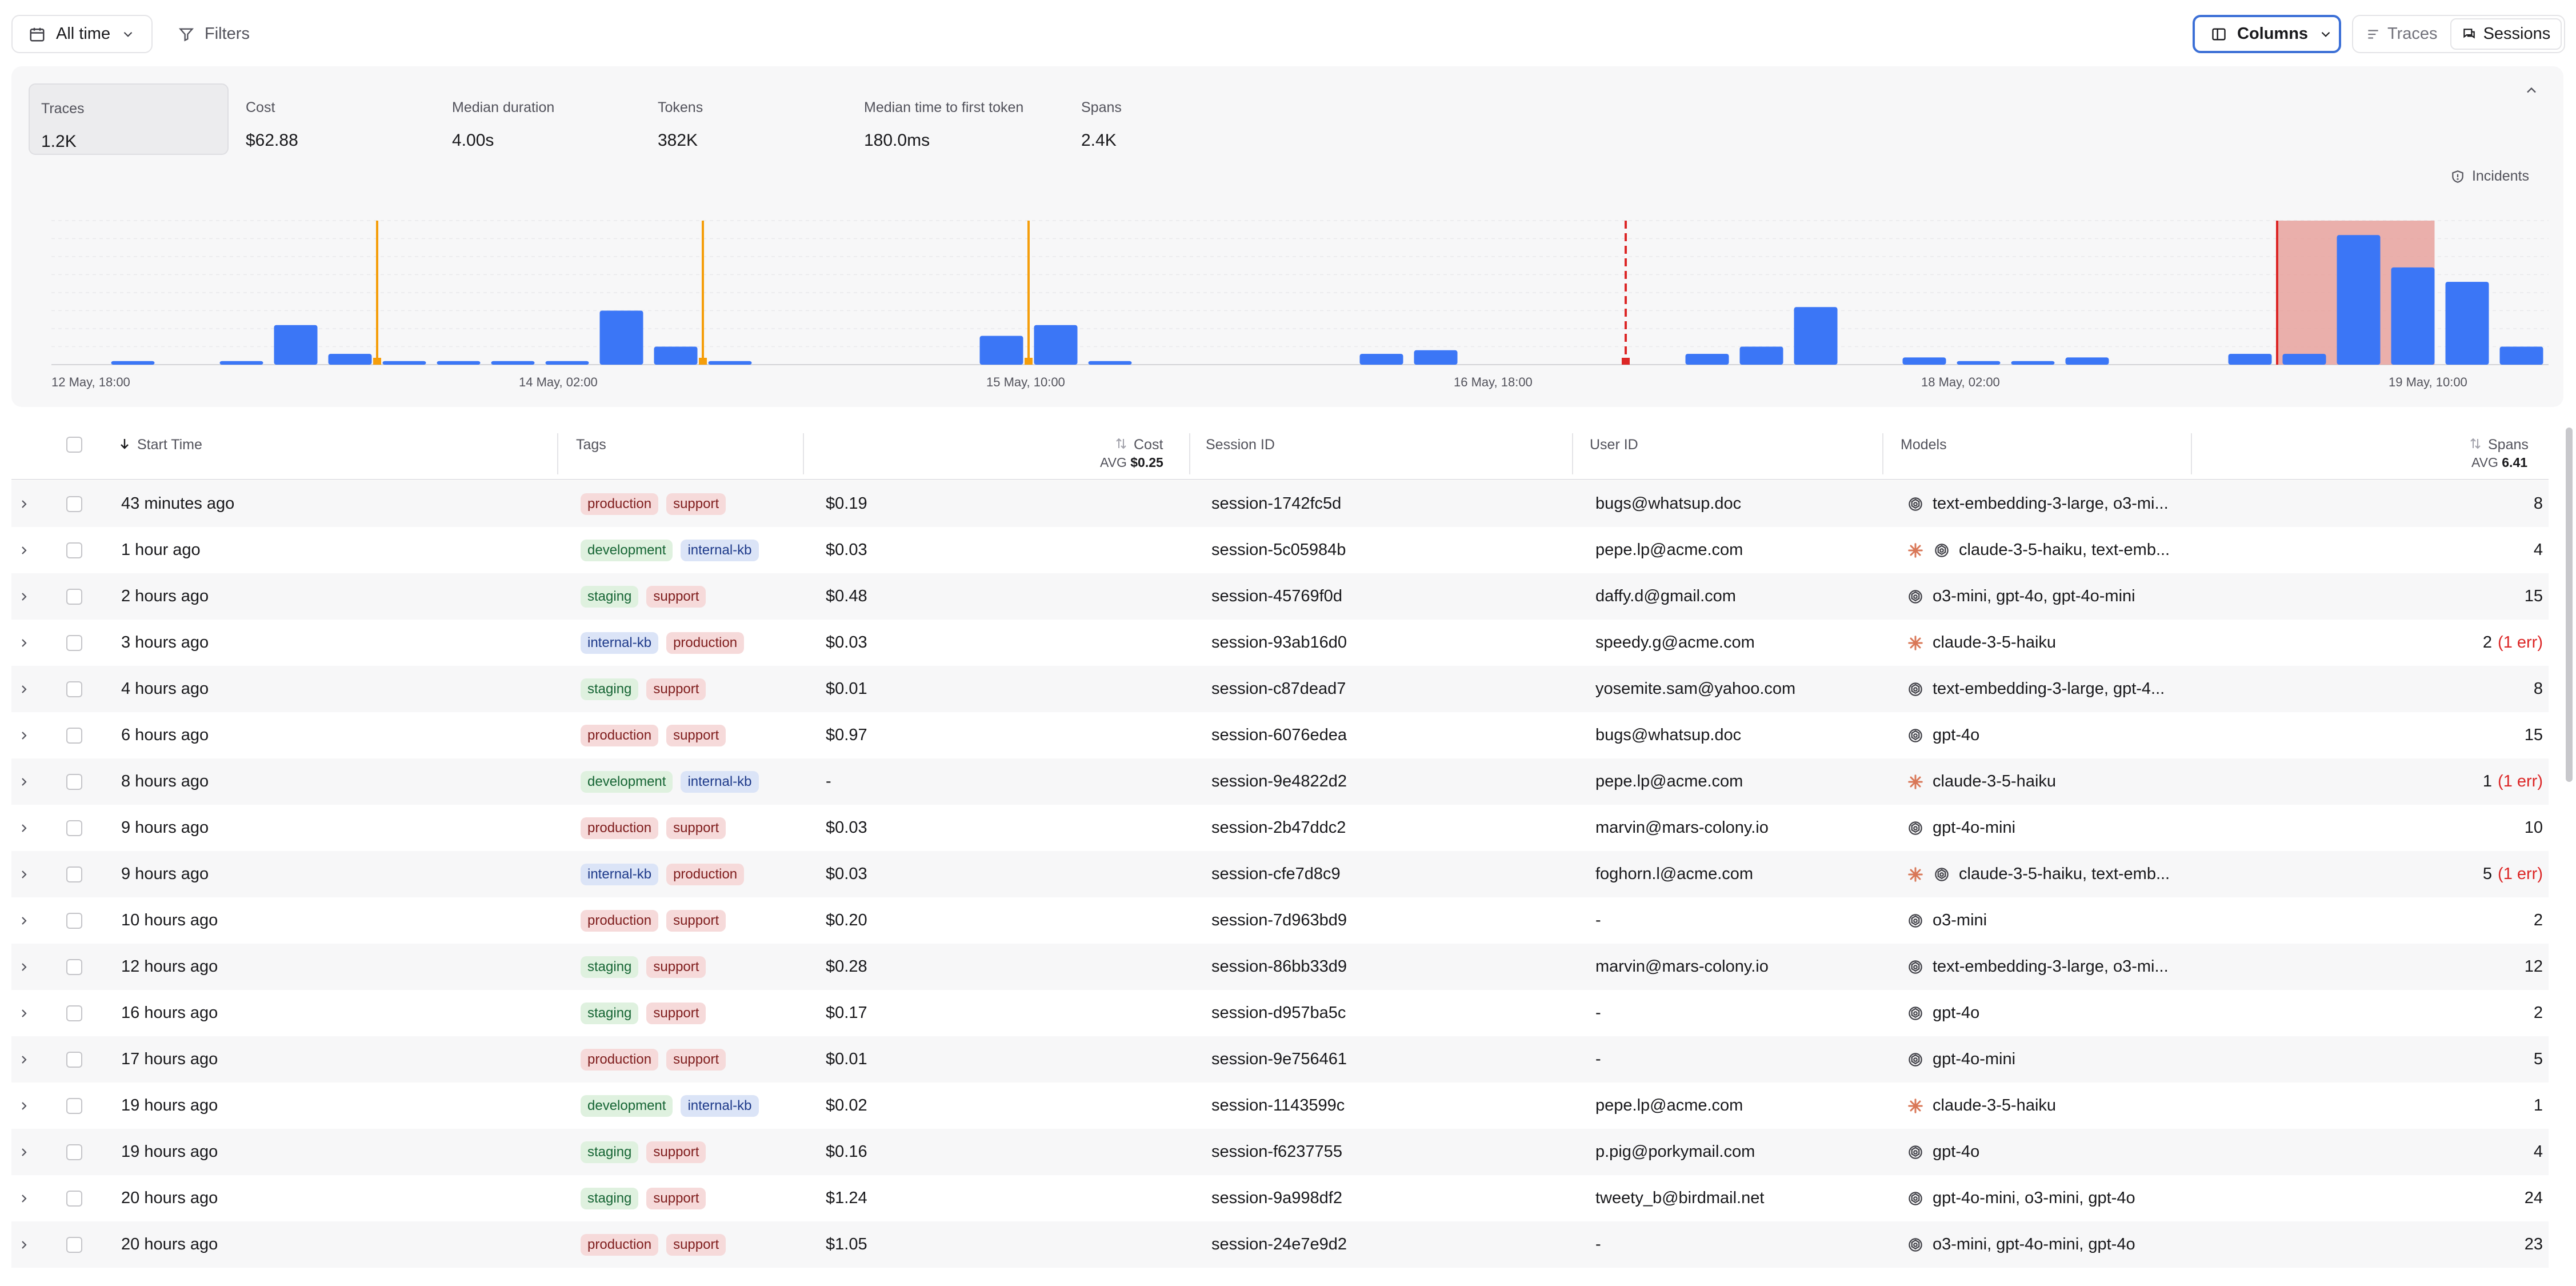 Image resolution: width=2576 pixels, height=1286 pixels. What do you see at coordinates (1278, 550) in the screenshot?
I see `session-id-cell: session-5c05984b` at bounding box center [1278, 550].